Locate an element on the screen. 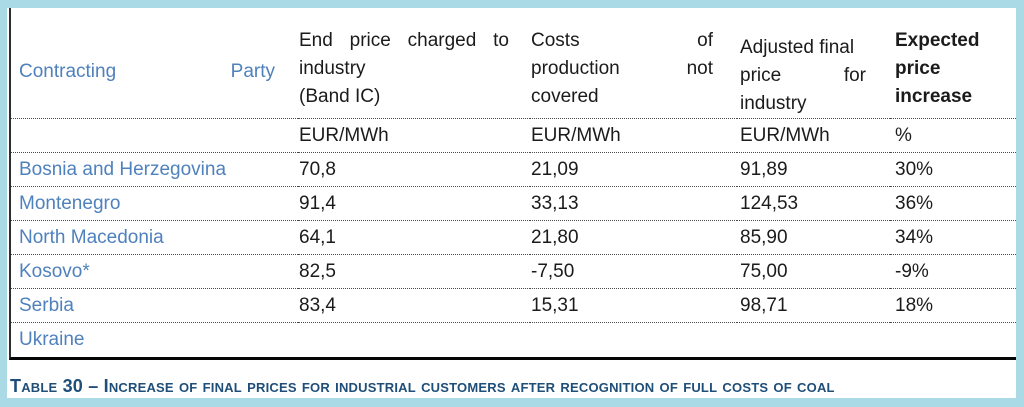 The height and width of the screenshot is (407, 1024). cell-expected-increase: 18% is located at coordinates (953, 305).